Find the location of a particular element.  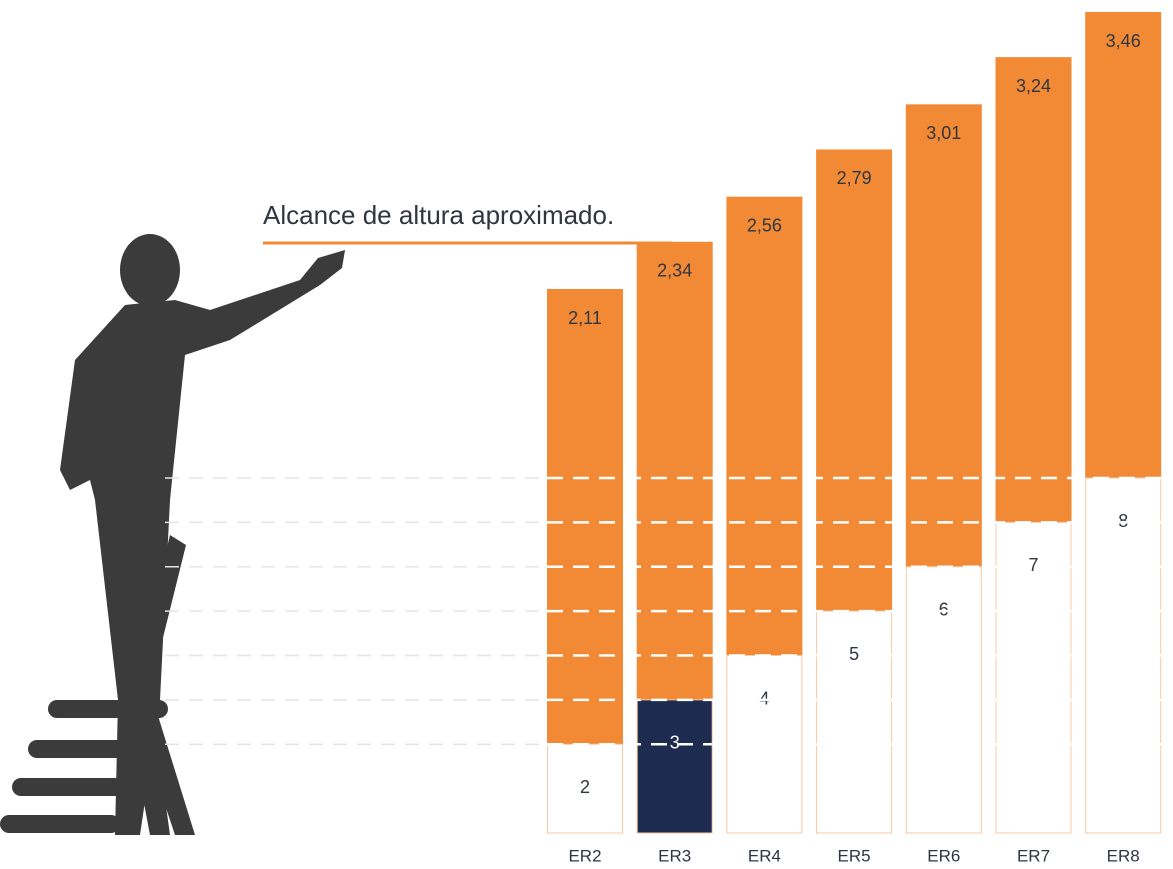

x-tick-label: ER3 is located at coordinates (674, 855).